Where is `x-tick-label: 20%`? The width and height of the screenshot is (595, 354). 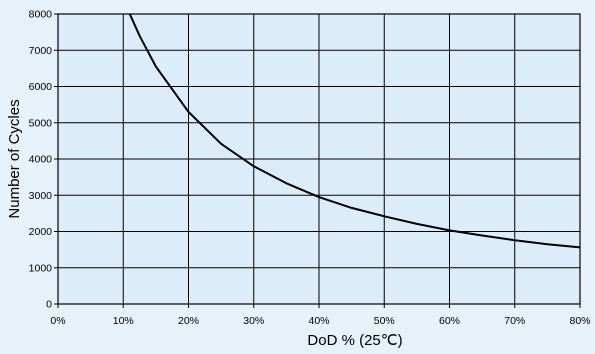 x-tick-label: 20% is located at coordinates (188, 321).